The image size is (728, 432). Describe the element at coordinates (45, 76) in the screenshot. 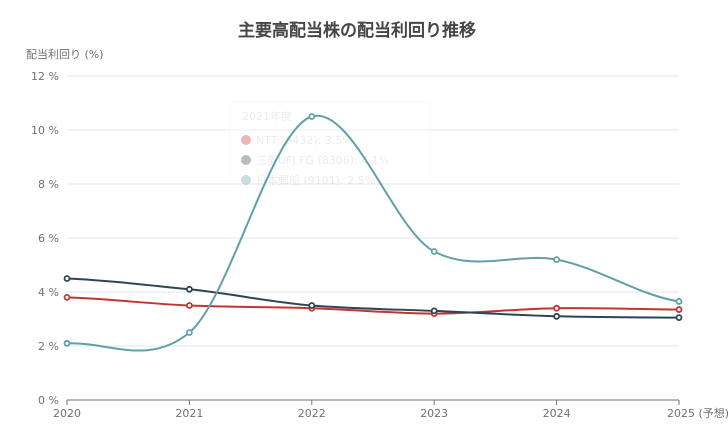

I see `y-tick-label: 12 %` at that location.